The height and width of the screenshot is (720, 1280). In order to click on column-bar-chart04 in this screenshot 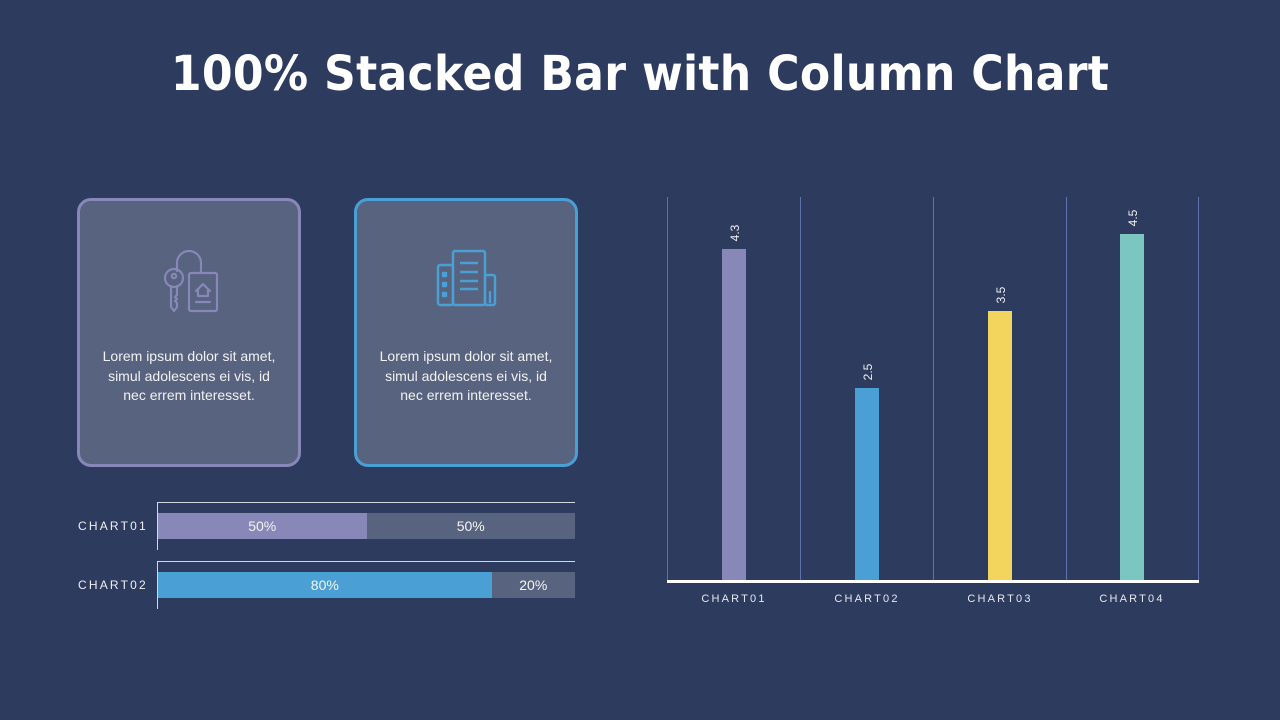, I will do `click(1132, 407)`.